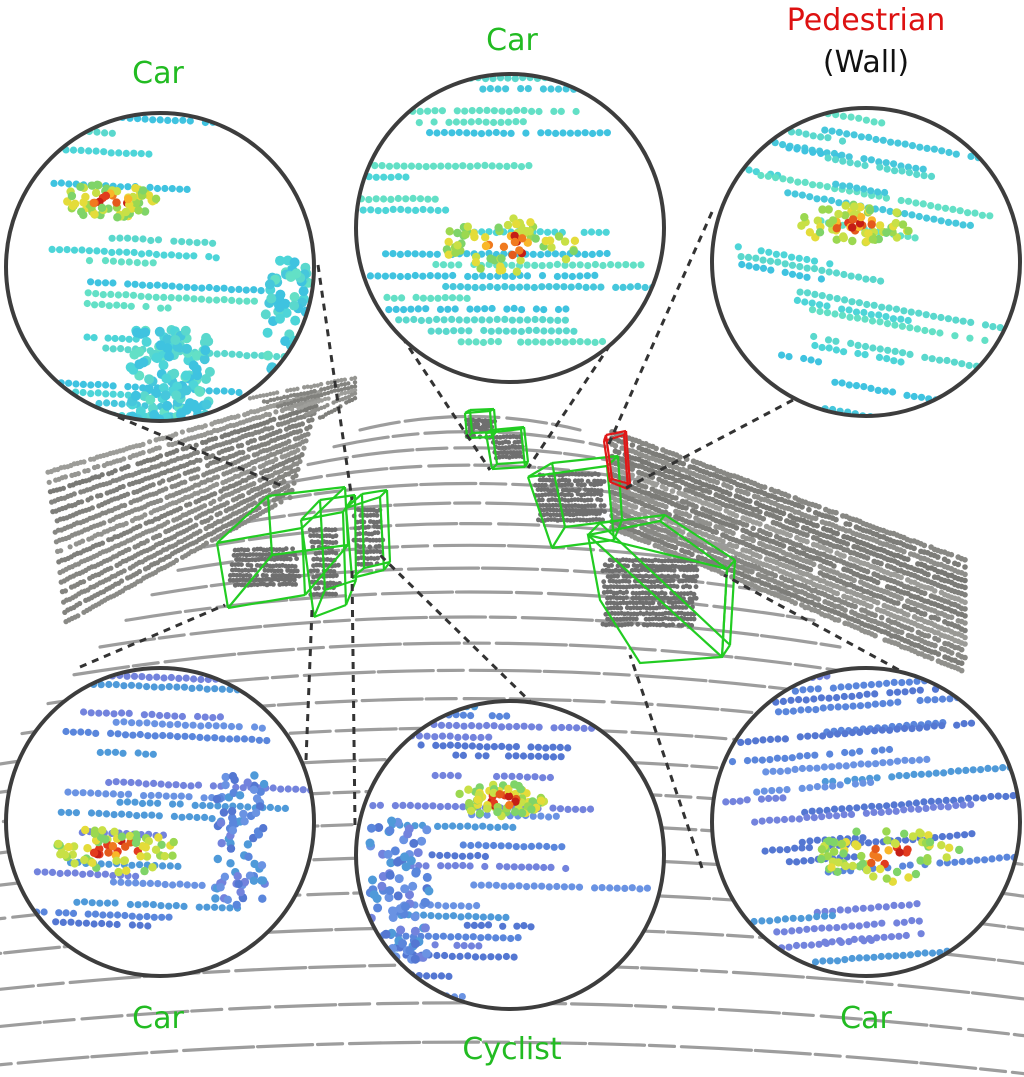 This screenshot has width=1024, height=1077. What do you see at coordinates (866, 1018) in the screenshot?
I see `label-bottom-right-car: Car` at bounding box center [866, 1018].